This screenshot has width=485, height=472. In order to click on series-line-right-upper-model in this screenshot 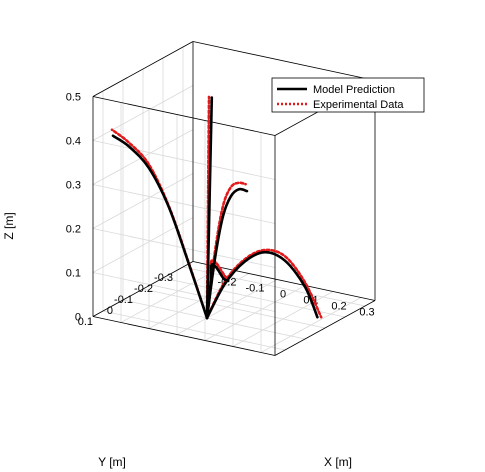, I will do `click(227, 253)`.